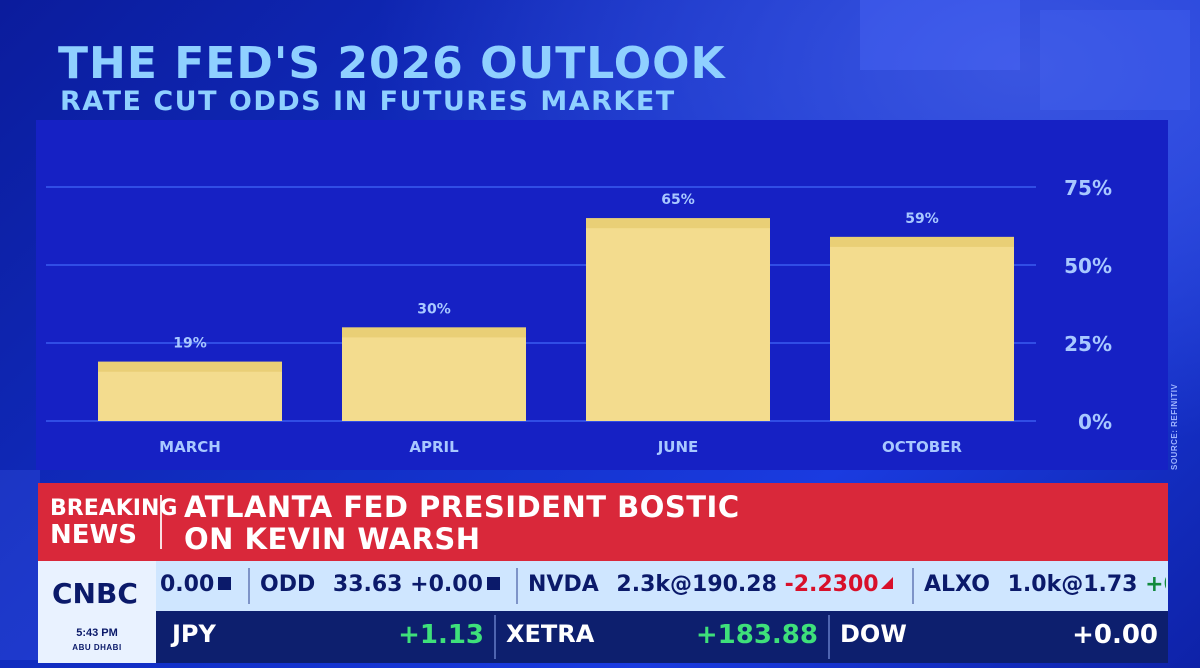 The width and height of the screenshot is (1200, 668). Describe the element at coordinates (922, 219) in the screenshot. I see `data-label: 59%` at that location.